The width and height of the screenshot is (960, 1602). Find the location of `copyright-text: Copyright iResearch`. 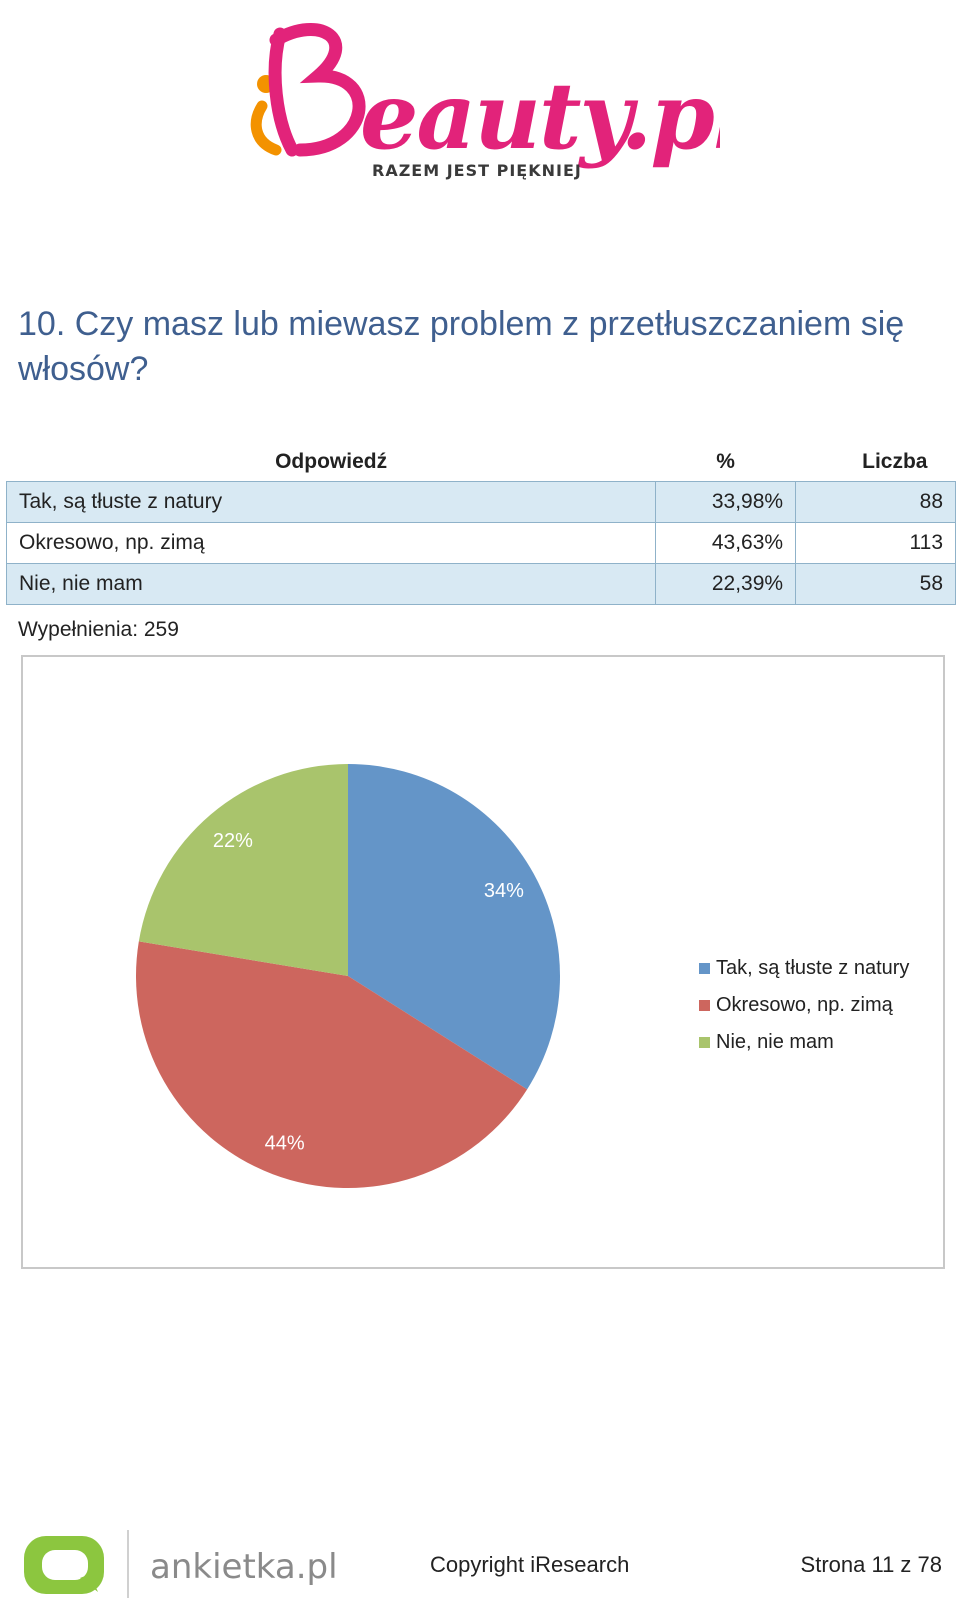

copyright-text: Copyright iResearch is located at coordinates (530, 1564).